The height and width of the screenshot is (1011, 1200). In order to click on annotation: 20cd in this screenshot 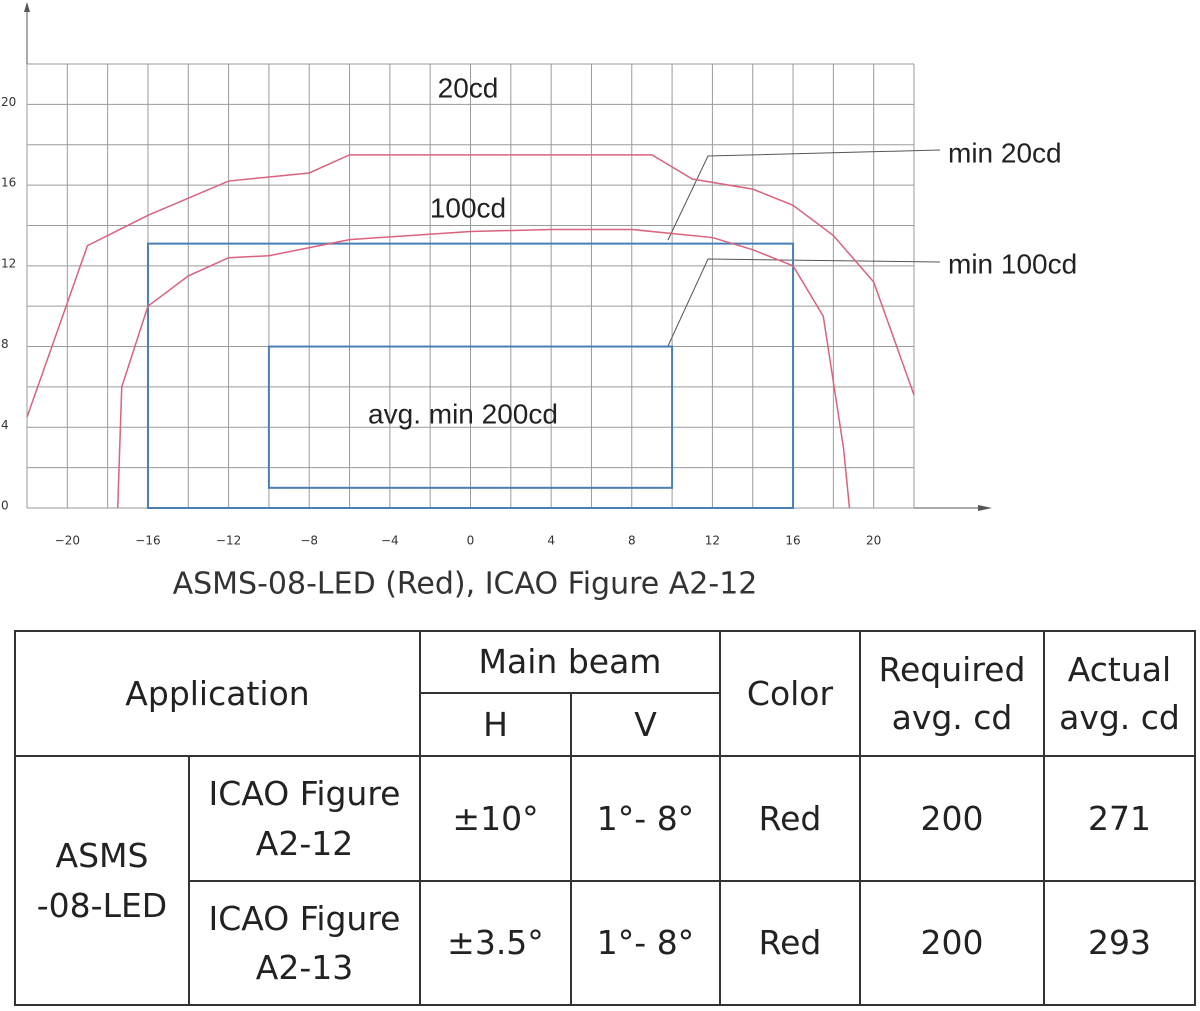, I will do `click(468, 87)`.